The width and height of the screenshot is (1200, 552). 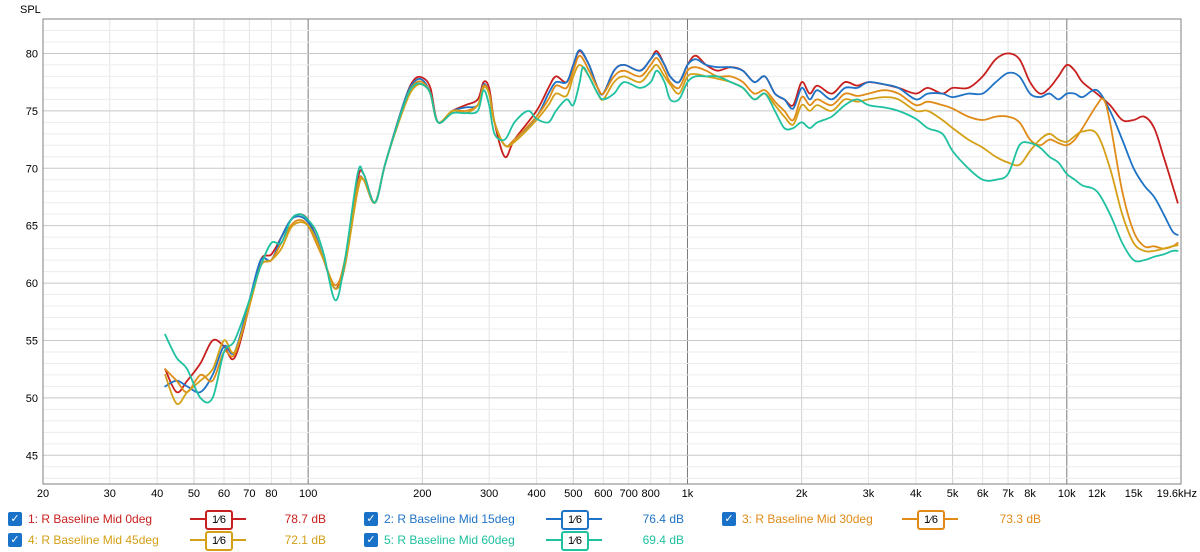 What do you see at coordinates (489, 494) in the screenshot?
I see `x-tick-label: 300` at bounding box center [489, 494].